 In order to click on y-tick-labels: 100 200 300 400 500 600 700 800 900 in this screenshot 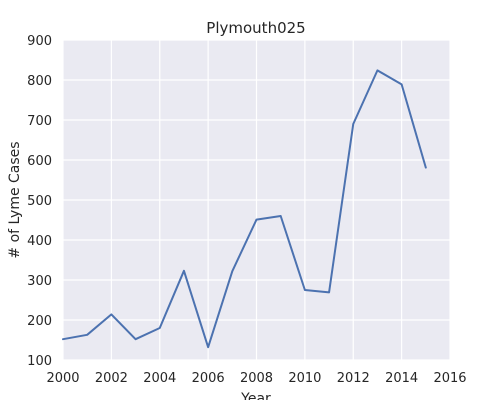, I will do `click(39, 201)`.